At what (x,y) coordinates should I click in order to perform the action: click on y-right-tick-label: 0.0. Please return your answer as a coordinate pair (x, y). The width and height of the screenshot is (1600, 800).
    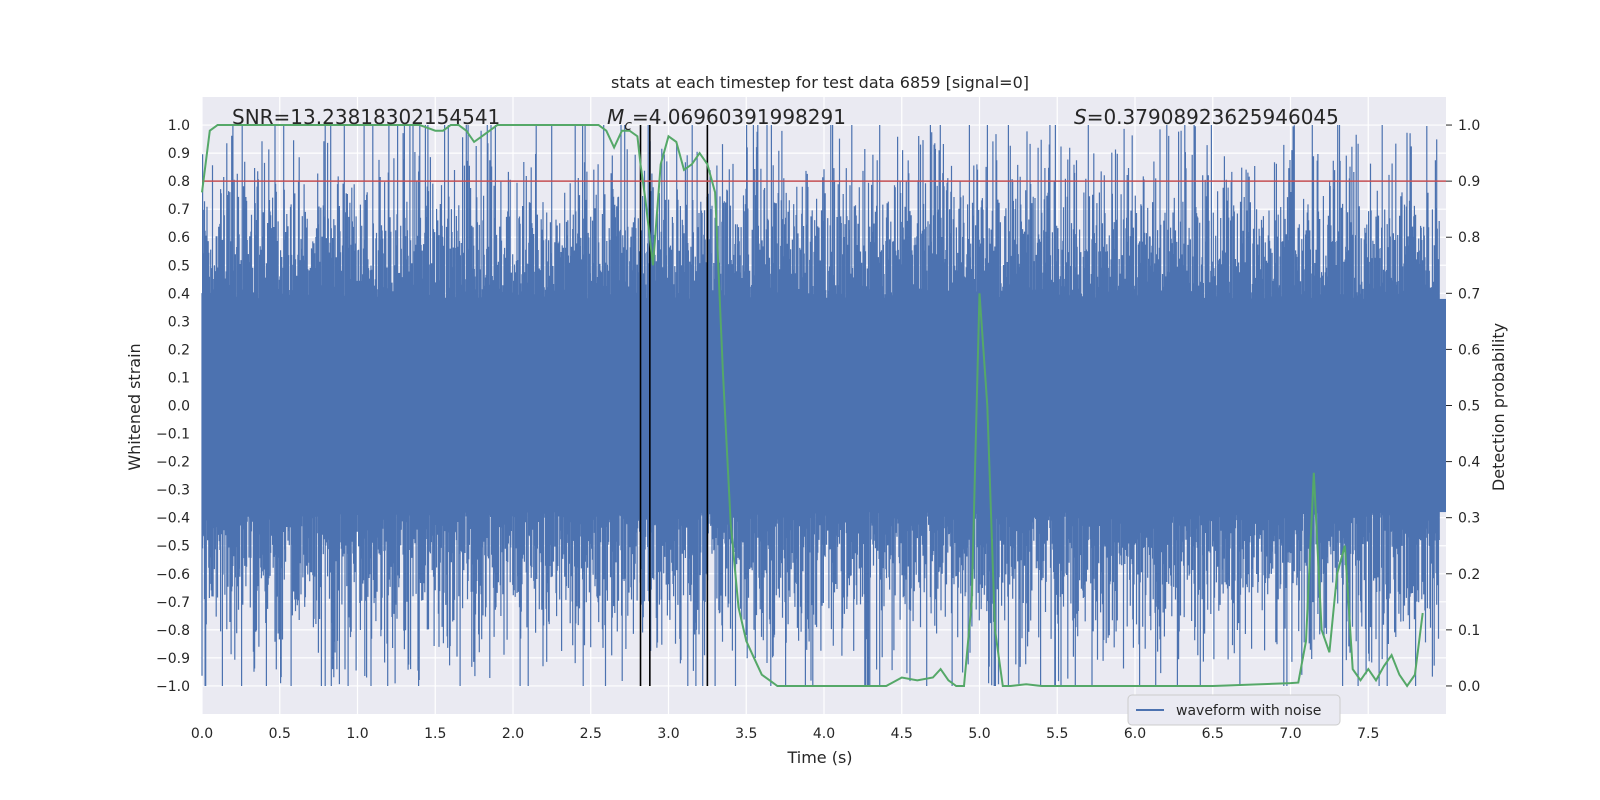
    Looking at the image, I should click on (1469, 687).